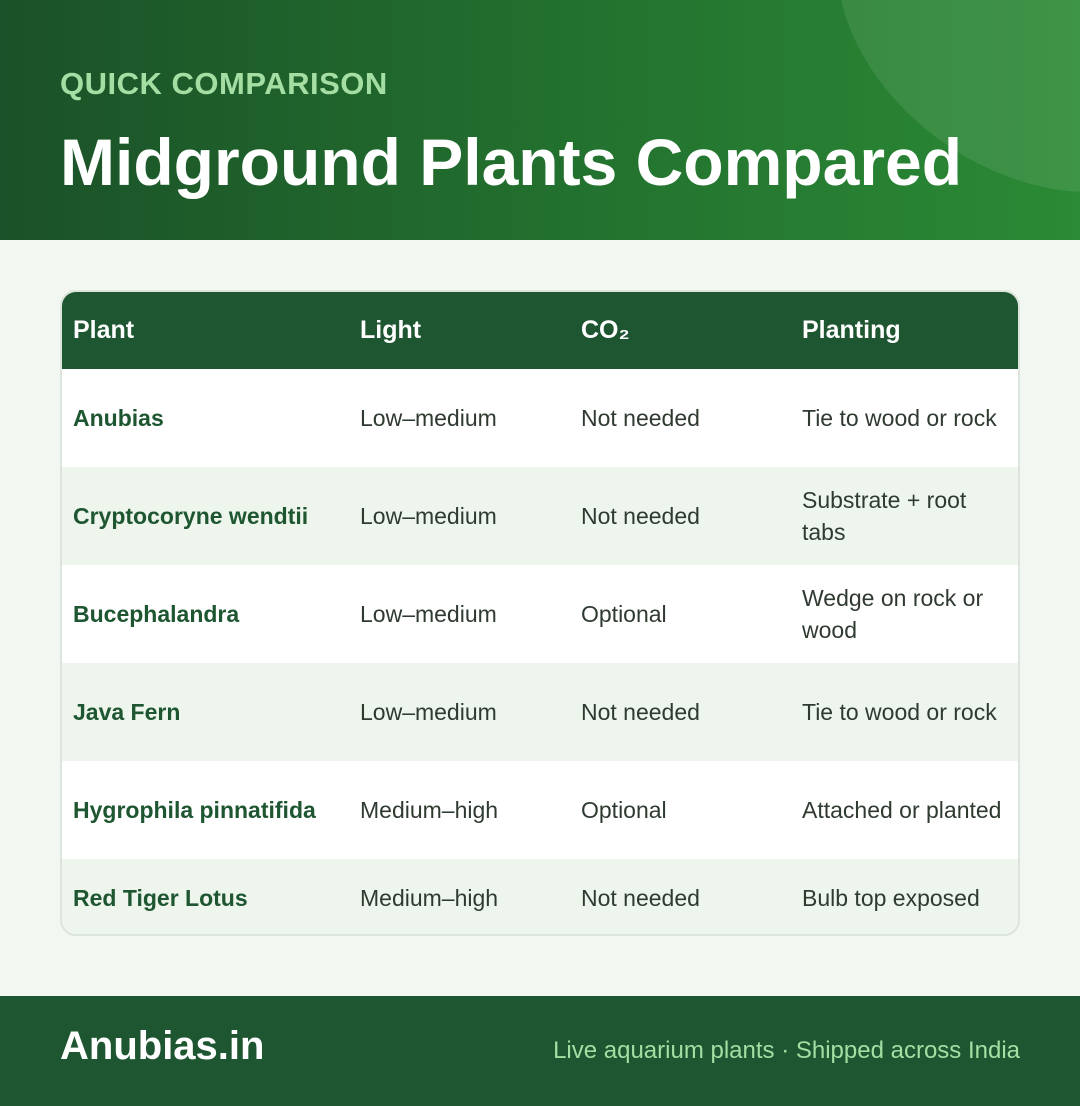  Describe the element at coordinates (511, 162) in the screenshot. I see `page-title: Midground Plants Compared` at that location.